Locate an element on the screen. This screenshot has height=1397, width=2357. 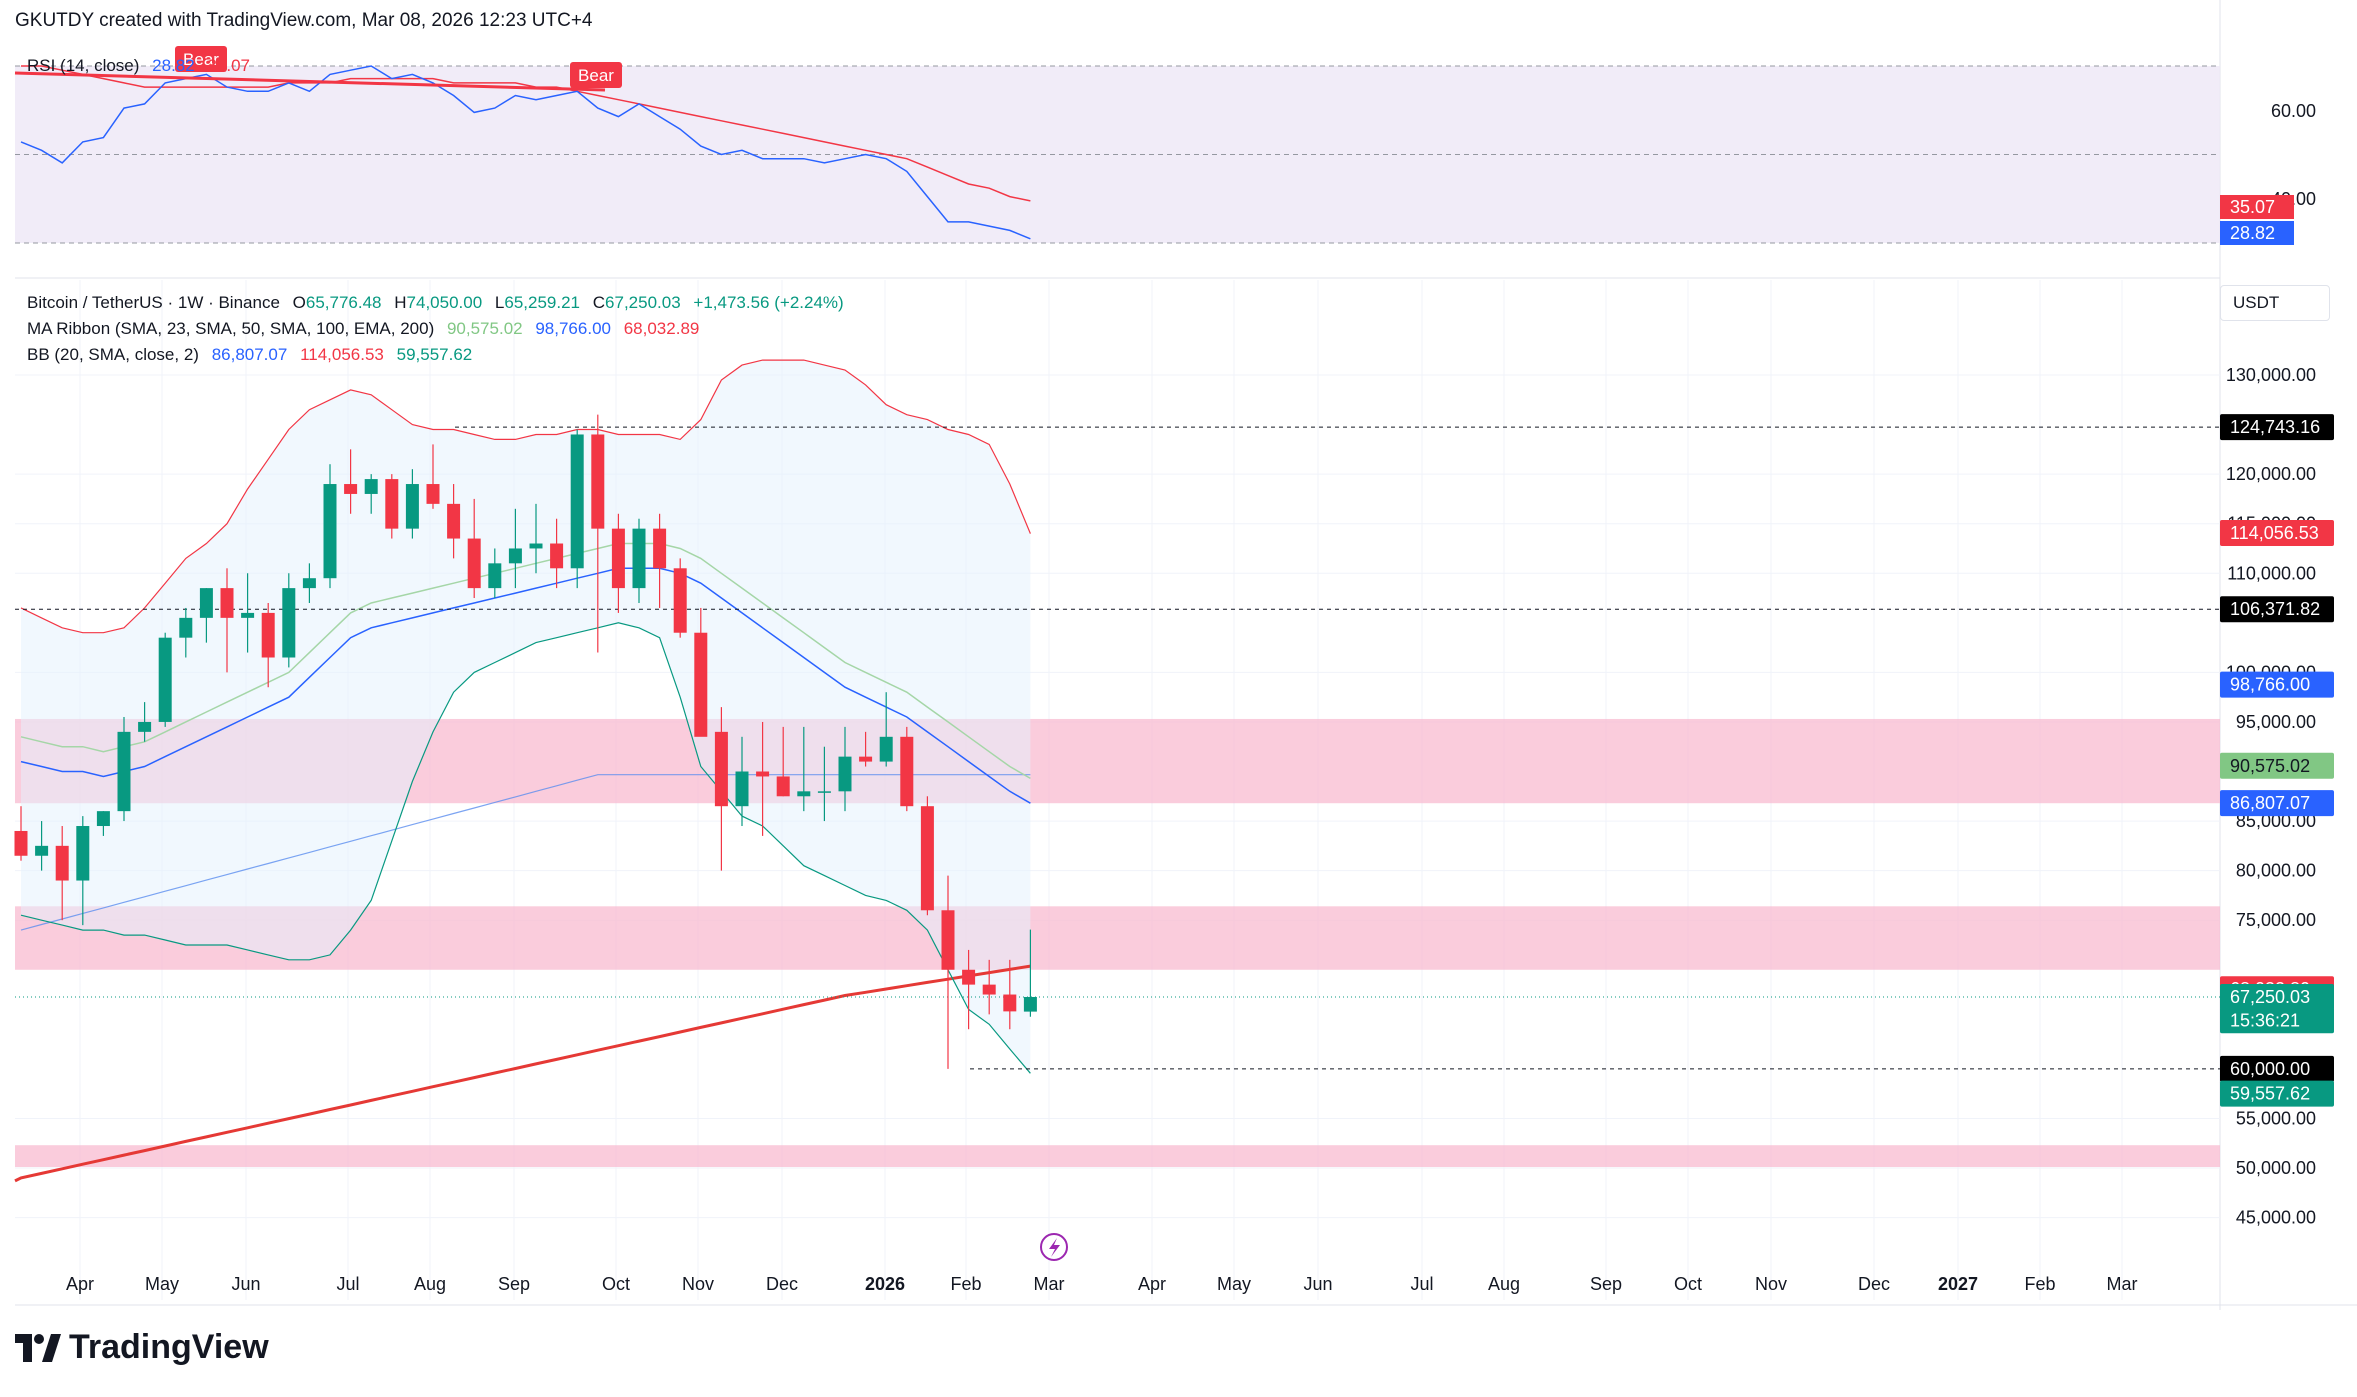
time-tick-label: Oct is located at coordinates (1688, 1284).